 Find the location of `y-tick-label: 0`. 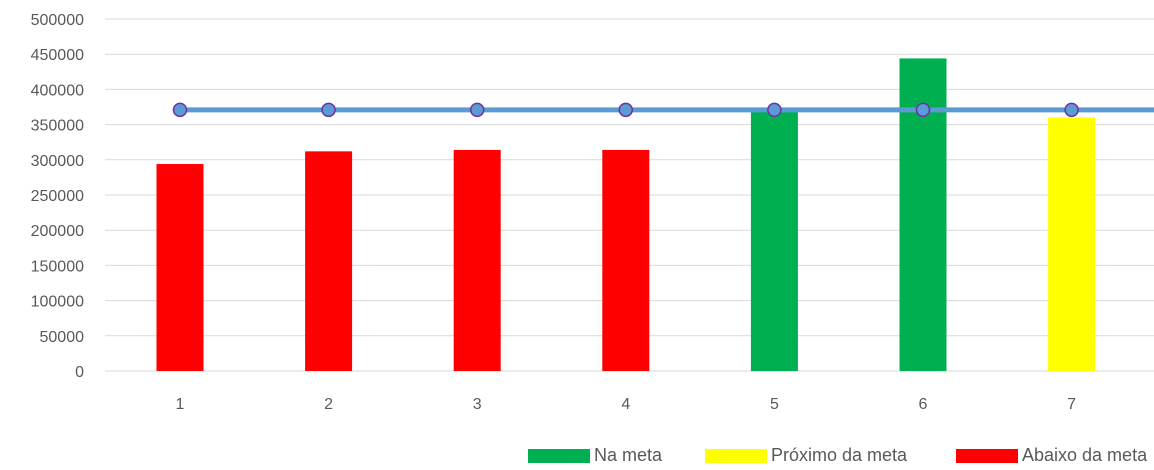

y-tick-label: 0 is located at coordinates (79, 372).